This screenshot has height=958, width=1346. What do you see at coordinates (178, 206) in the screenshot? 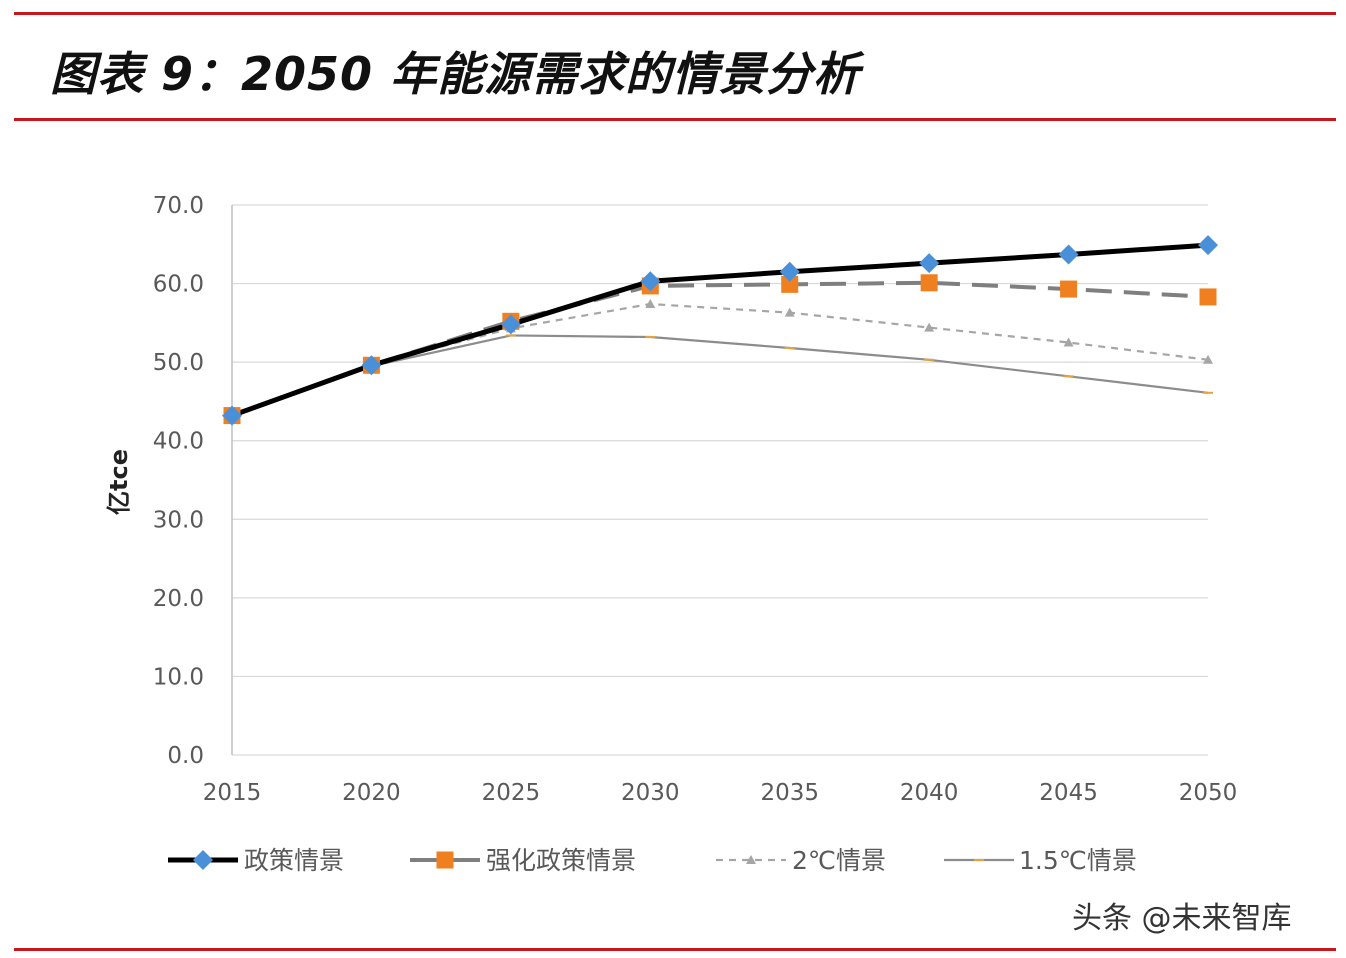
I see `y-tick-label: 70.0` at bounding box center [178, 206].